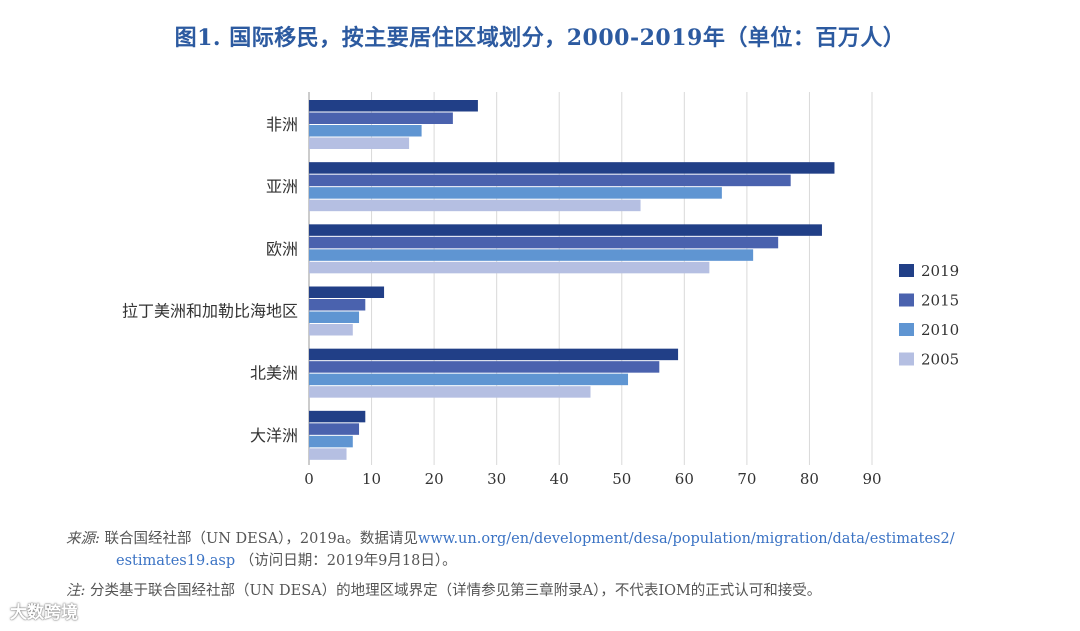 The width and height of the screenshot is (1080, 631). Describe the element at coordinates (371, 479) in the screenshot. I see `x-tick-label: 10` at that location.